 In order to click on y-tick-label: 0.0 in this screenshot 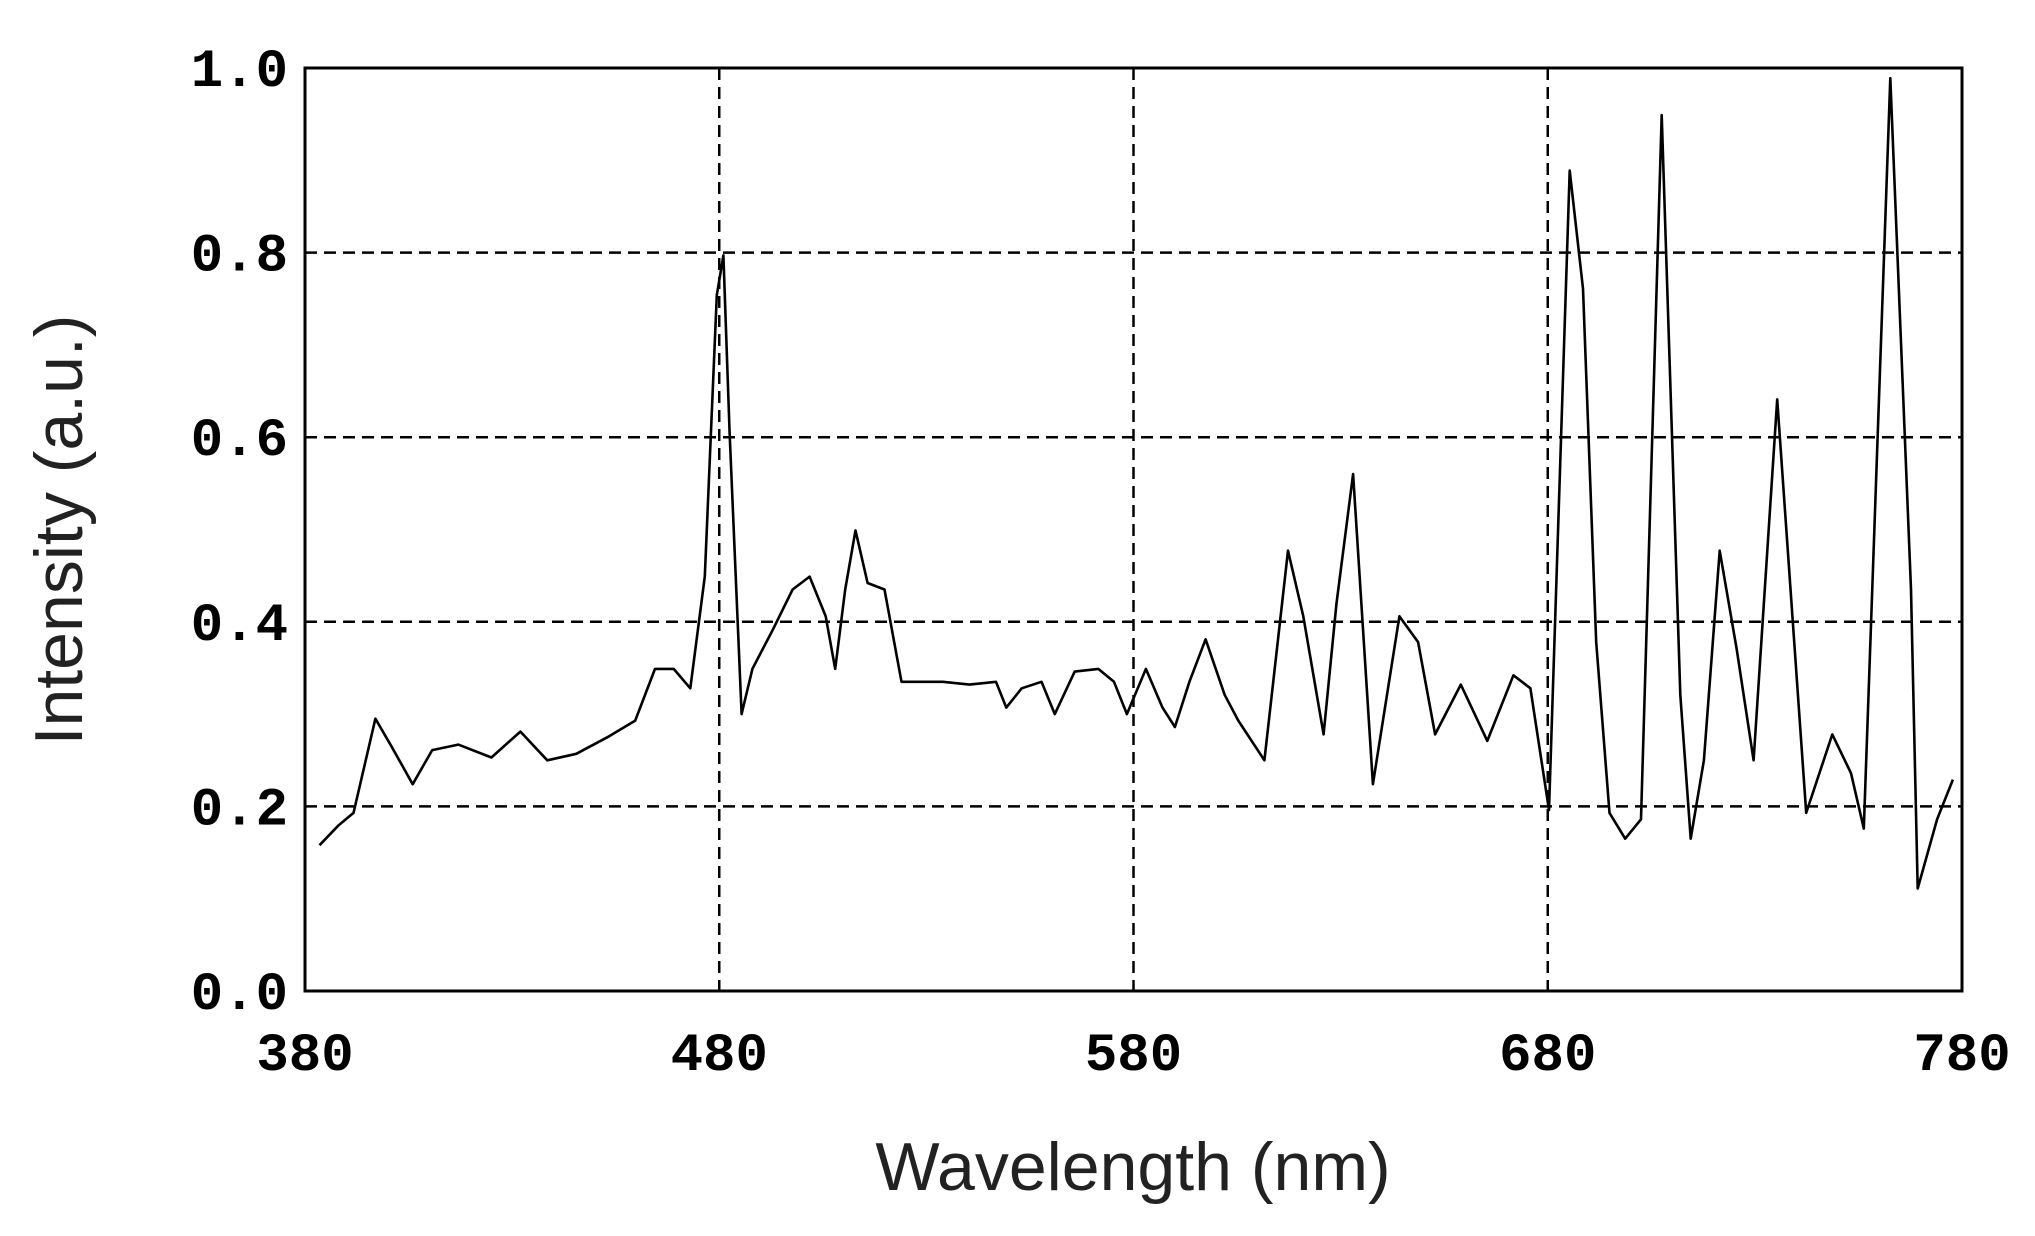, I will do `click(239, 995)`.